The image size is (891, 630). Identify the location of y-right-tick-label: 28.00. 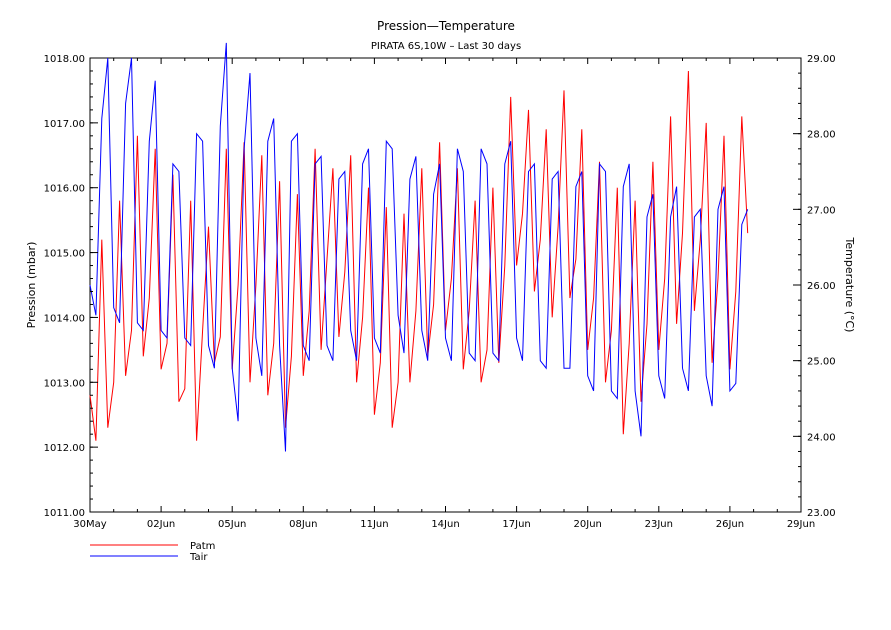
(821, 135).